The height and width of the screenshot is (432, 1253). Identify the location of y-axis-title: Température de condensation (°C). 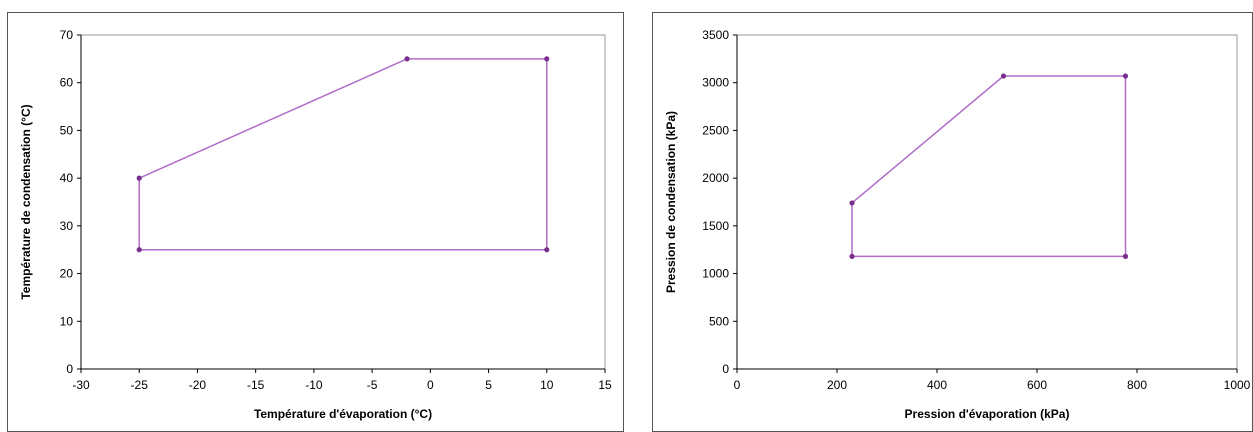
(26, 201).